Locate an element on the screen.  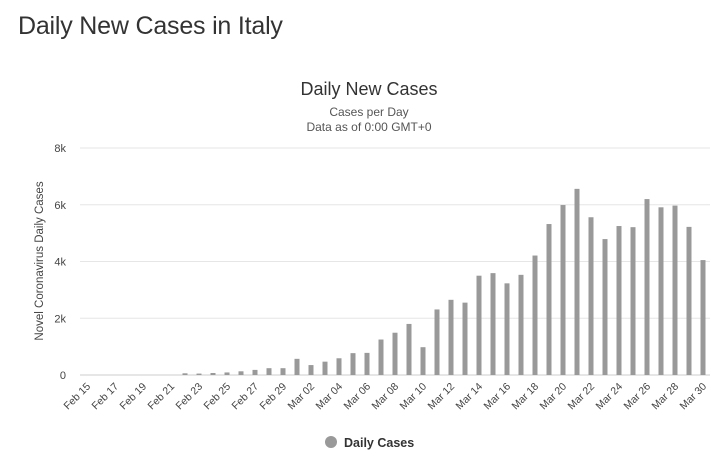
x-tick-label: Mar 26 is located at coordinates (638, 397).